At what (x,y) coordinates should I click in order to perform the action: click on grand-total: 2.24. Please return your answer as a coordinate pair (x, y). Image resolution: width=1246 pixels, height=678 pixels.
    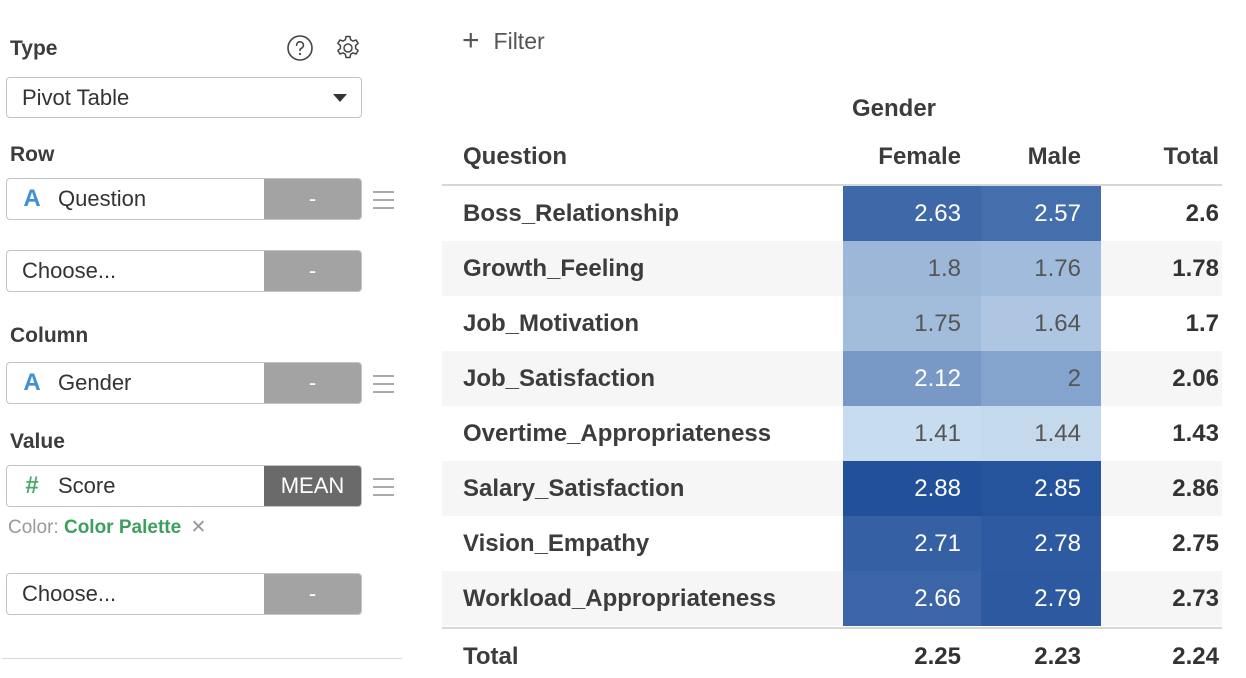
    Looking at the image, I should click on (1195, 656).